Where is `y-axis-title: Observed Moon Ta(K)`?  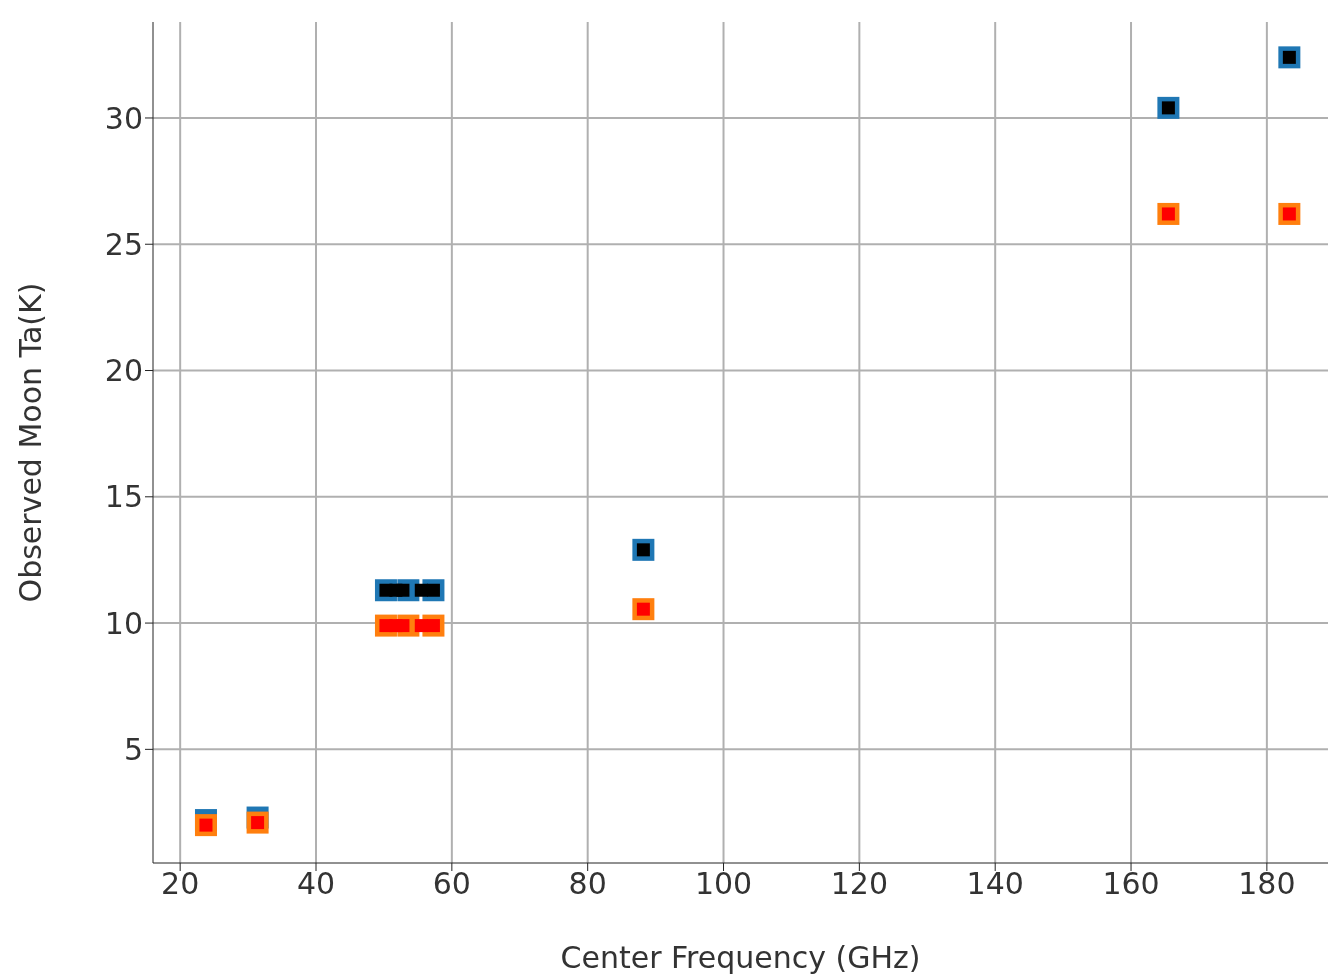 y-axis-title: Observed Moon Ta(K) is located at coordinates (30, 442).